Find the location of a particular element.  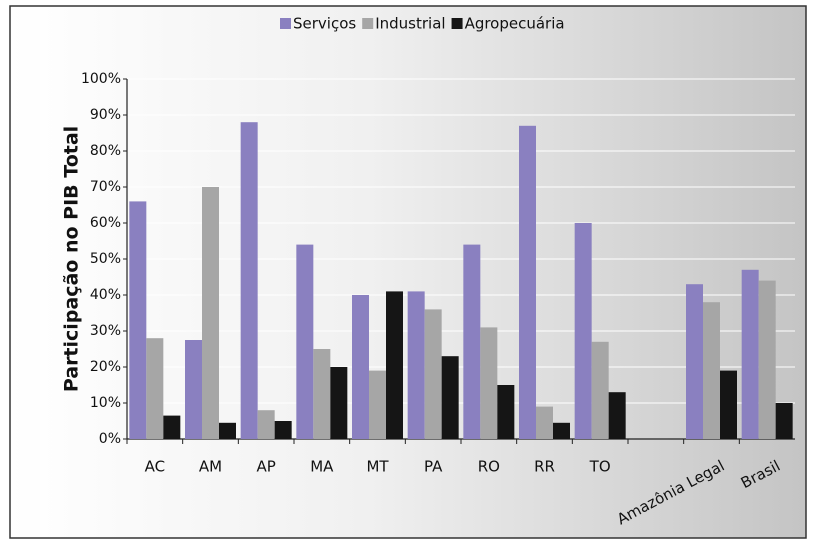

x-tick-label: AC is located at coordinates (155, 467).